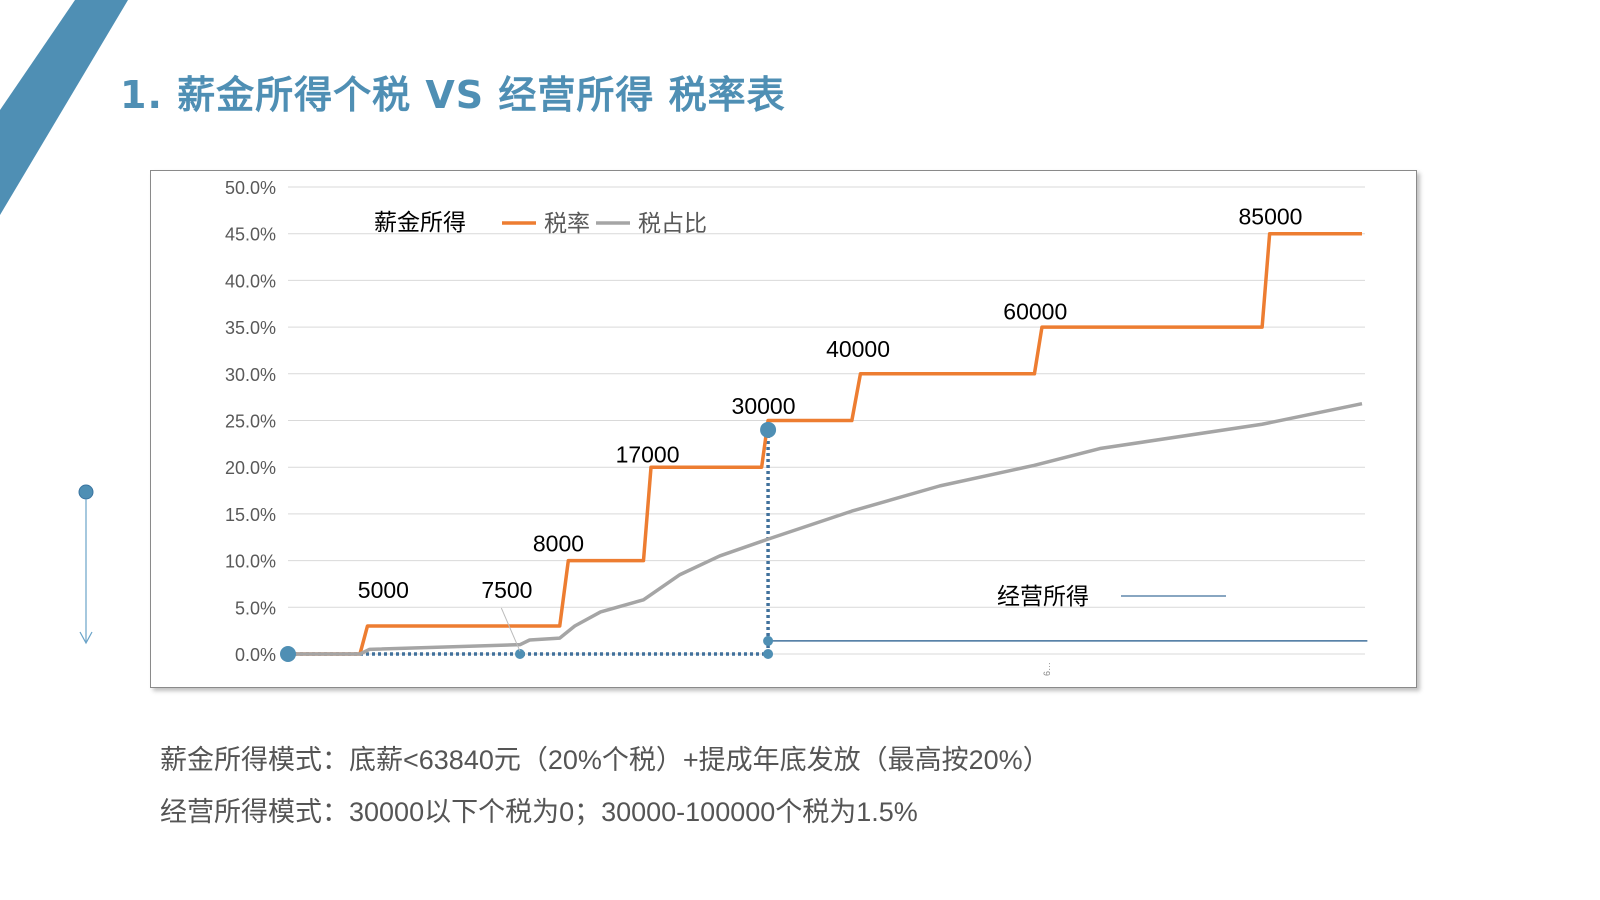 This screenshot has width=1600, height=900. Describe the element at coordinates (858, 349) in the screenshot. I see `threshold-label: 40000` at that location.